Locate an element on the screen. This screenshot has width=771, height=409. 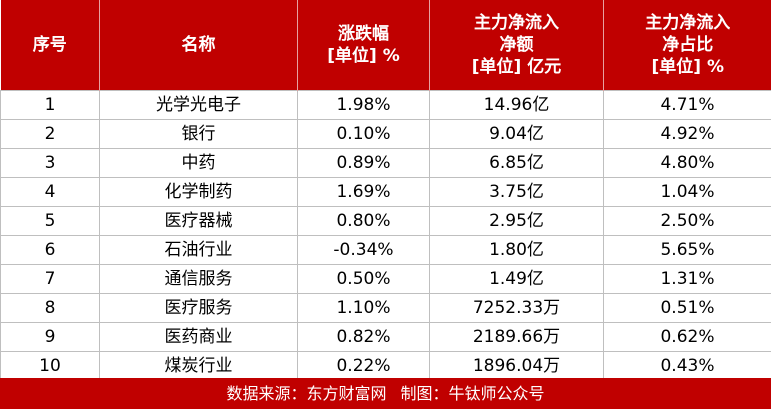
table-row: 5 医疗器械 0.80% 2.95亿 2.50% is located at coordinates (385, 220).